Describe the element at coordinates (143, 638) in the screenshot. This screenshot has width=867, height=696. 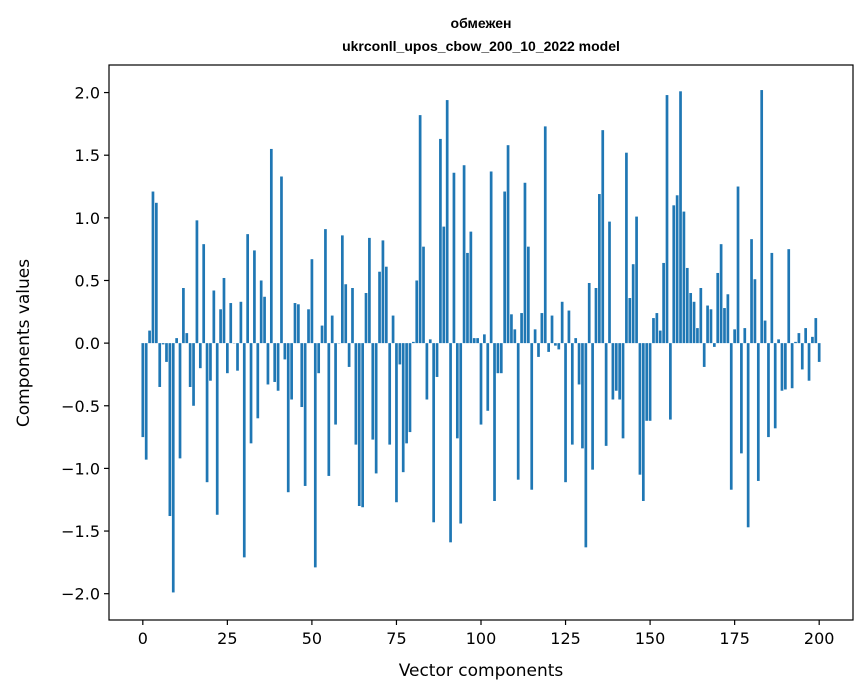
I see `x-tick-label: 0` at that location.